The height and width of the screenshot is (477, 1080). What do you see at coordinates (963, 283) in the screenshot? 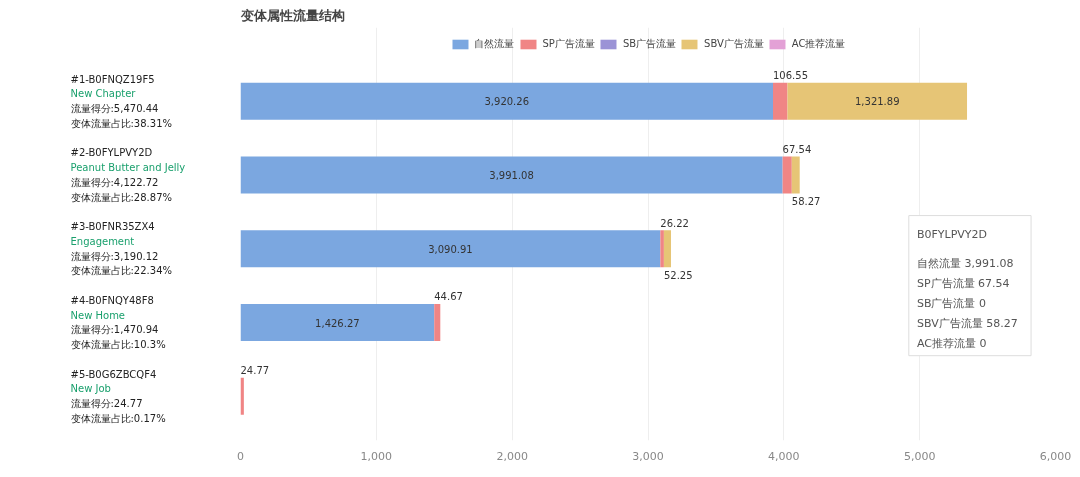
I see `annotation: SP广告流量 67.54` at bounding box center [963, 283].